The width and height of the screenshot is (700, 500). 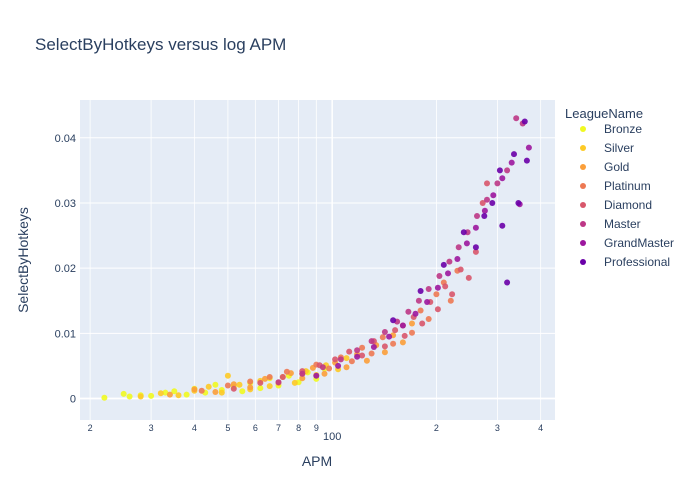 I want to click on legend-label-master: Master, so click(x=622, y=224).